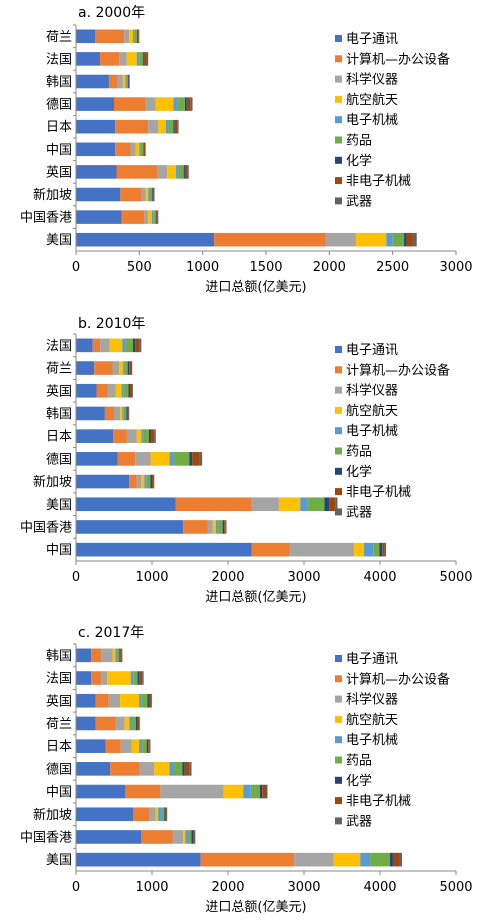  Describe the element at coordinates (59, 792) in the screenshot. I see `chart-2-category-label-6: 中国` at that location.